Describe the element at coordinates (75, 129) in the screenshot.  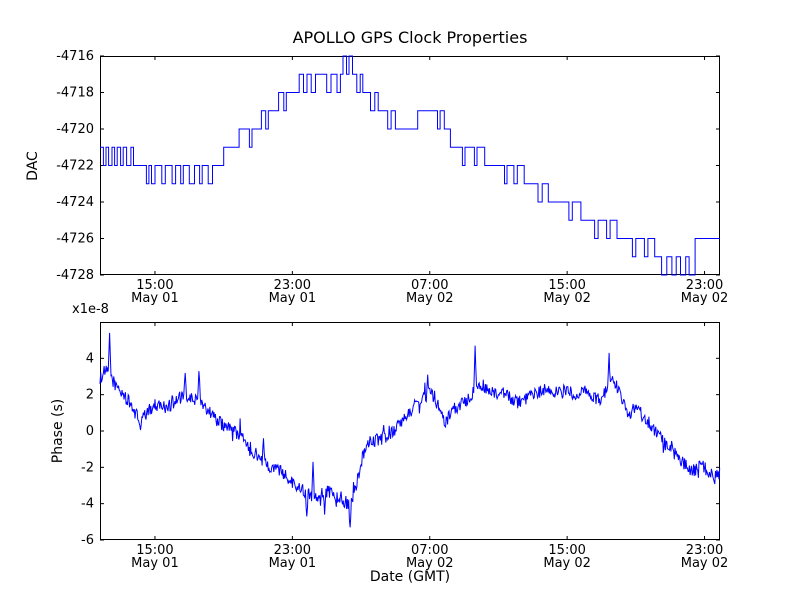
I see `tick-label: -4720` at that location.